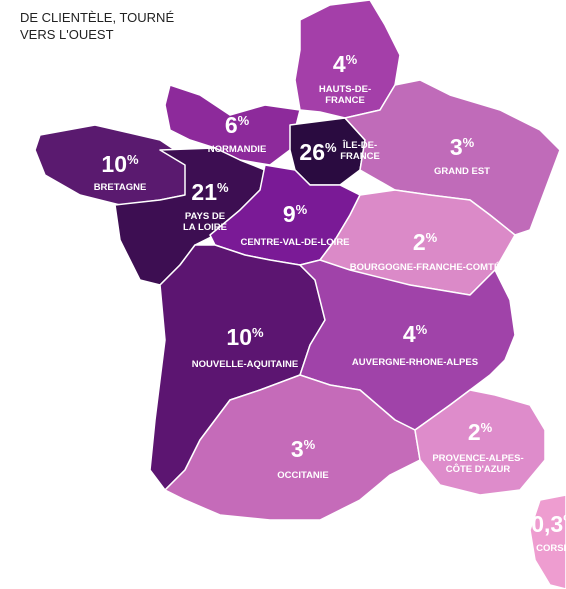 The height and width of the screenshot is (589, 566). Describe the element at coordinates (462, 171) in the screenshot. I see `region-name: GRAND EST` at that location.